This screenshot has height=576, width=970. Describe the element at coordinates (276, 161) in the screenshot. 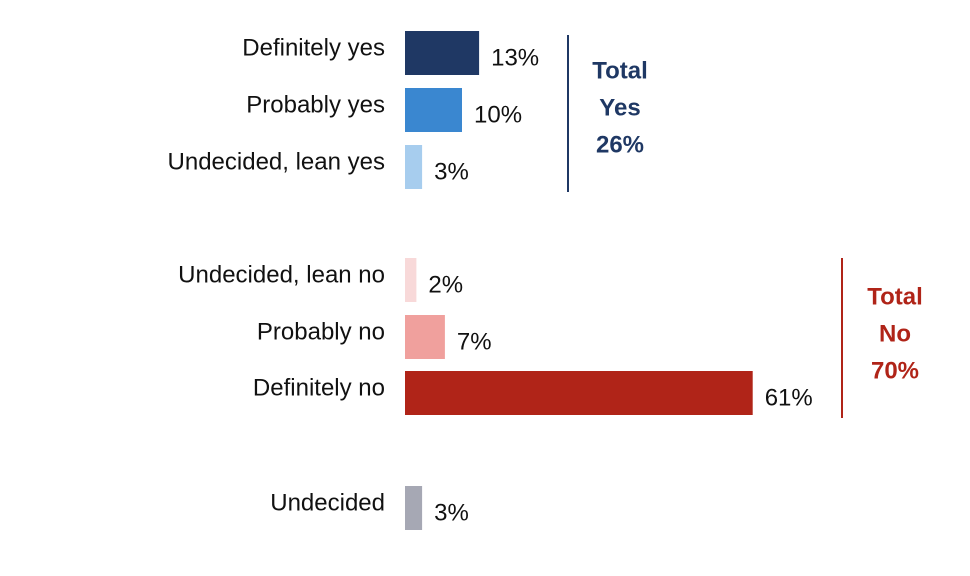

I see `category-label: Undecided, lean yes` at that location.